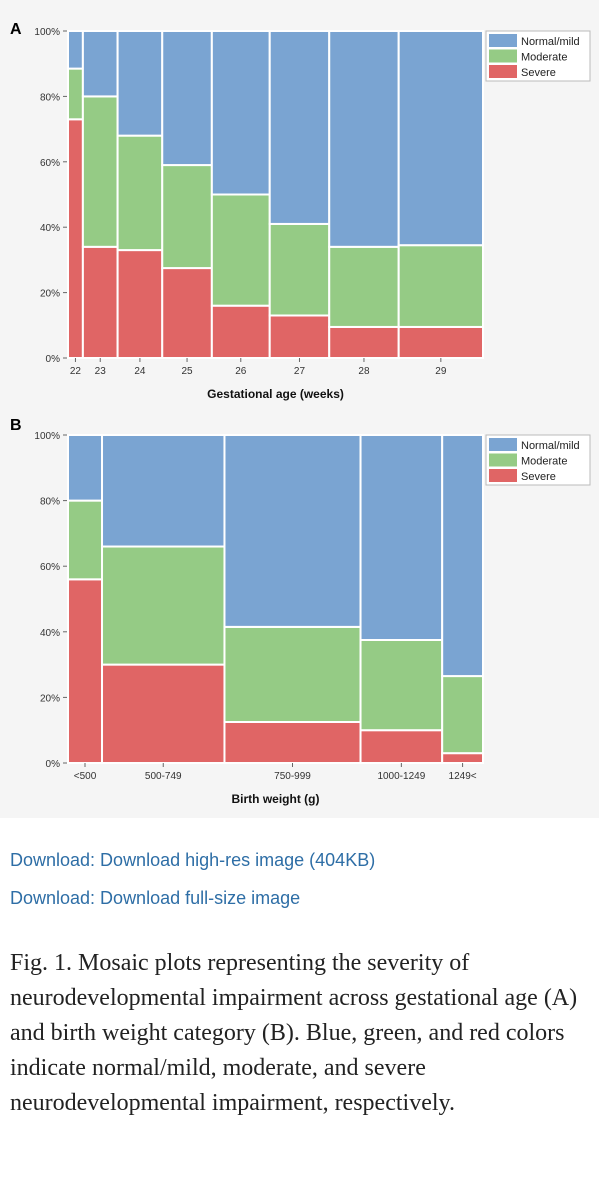 This screenshot has width=599, height=1200. Describe the element at coordinates (101, 371) in the screenshot. I see `x-tick-label: 23` at that location.